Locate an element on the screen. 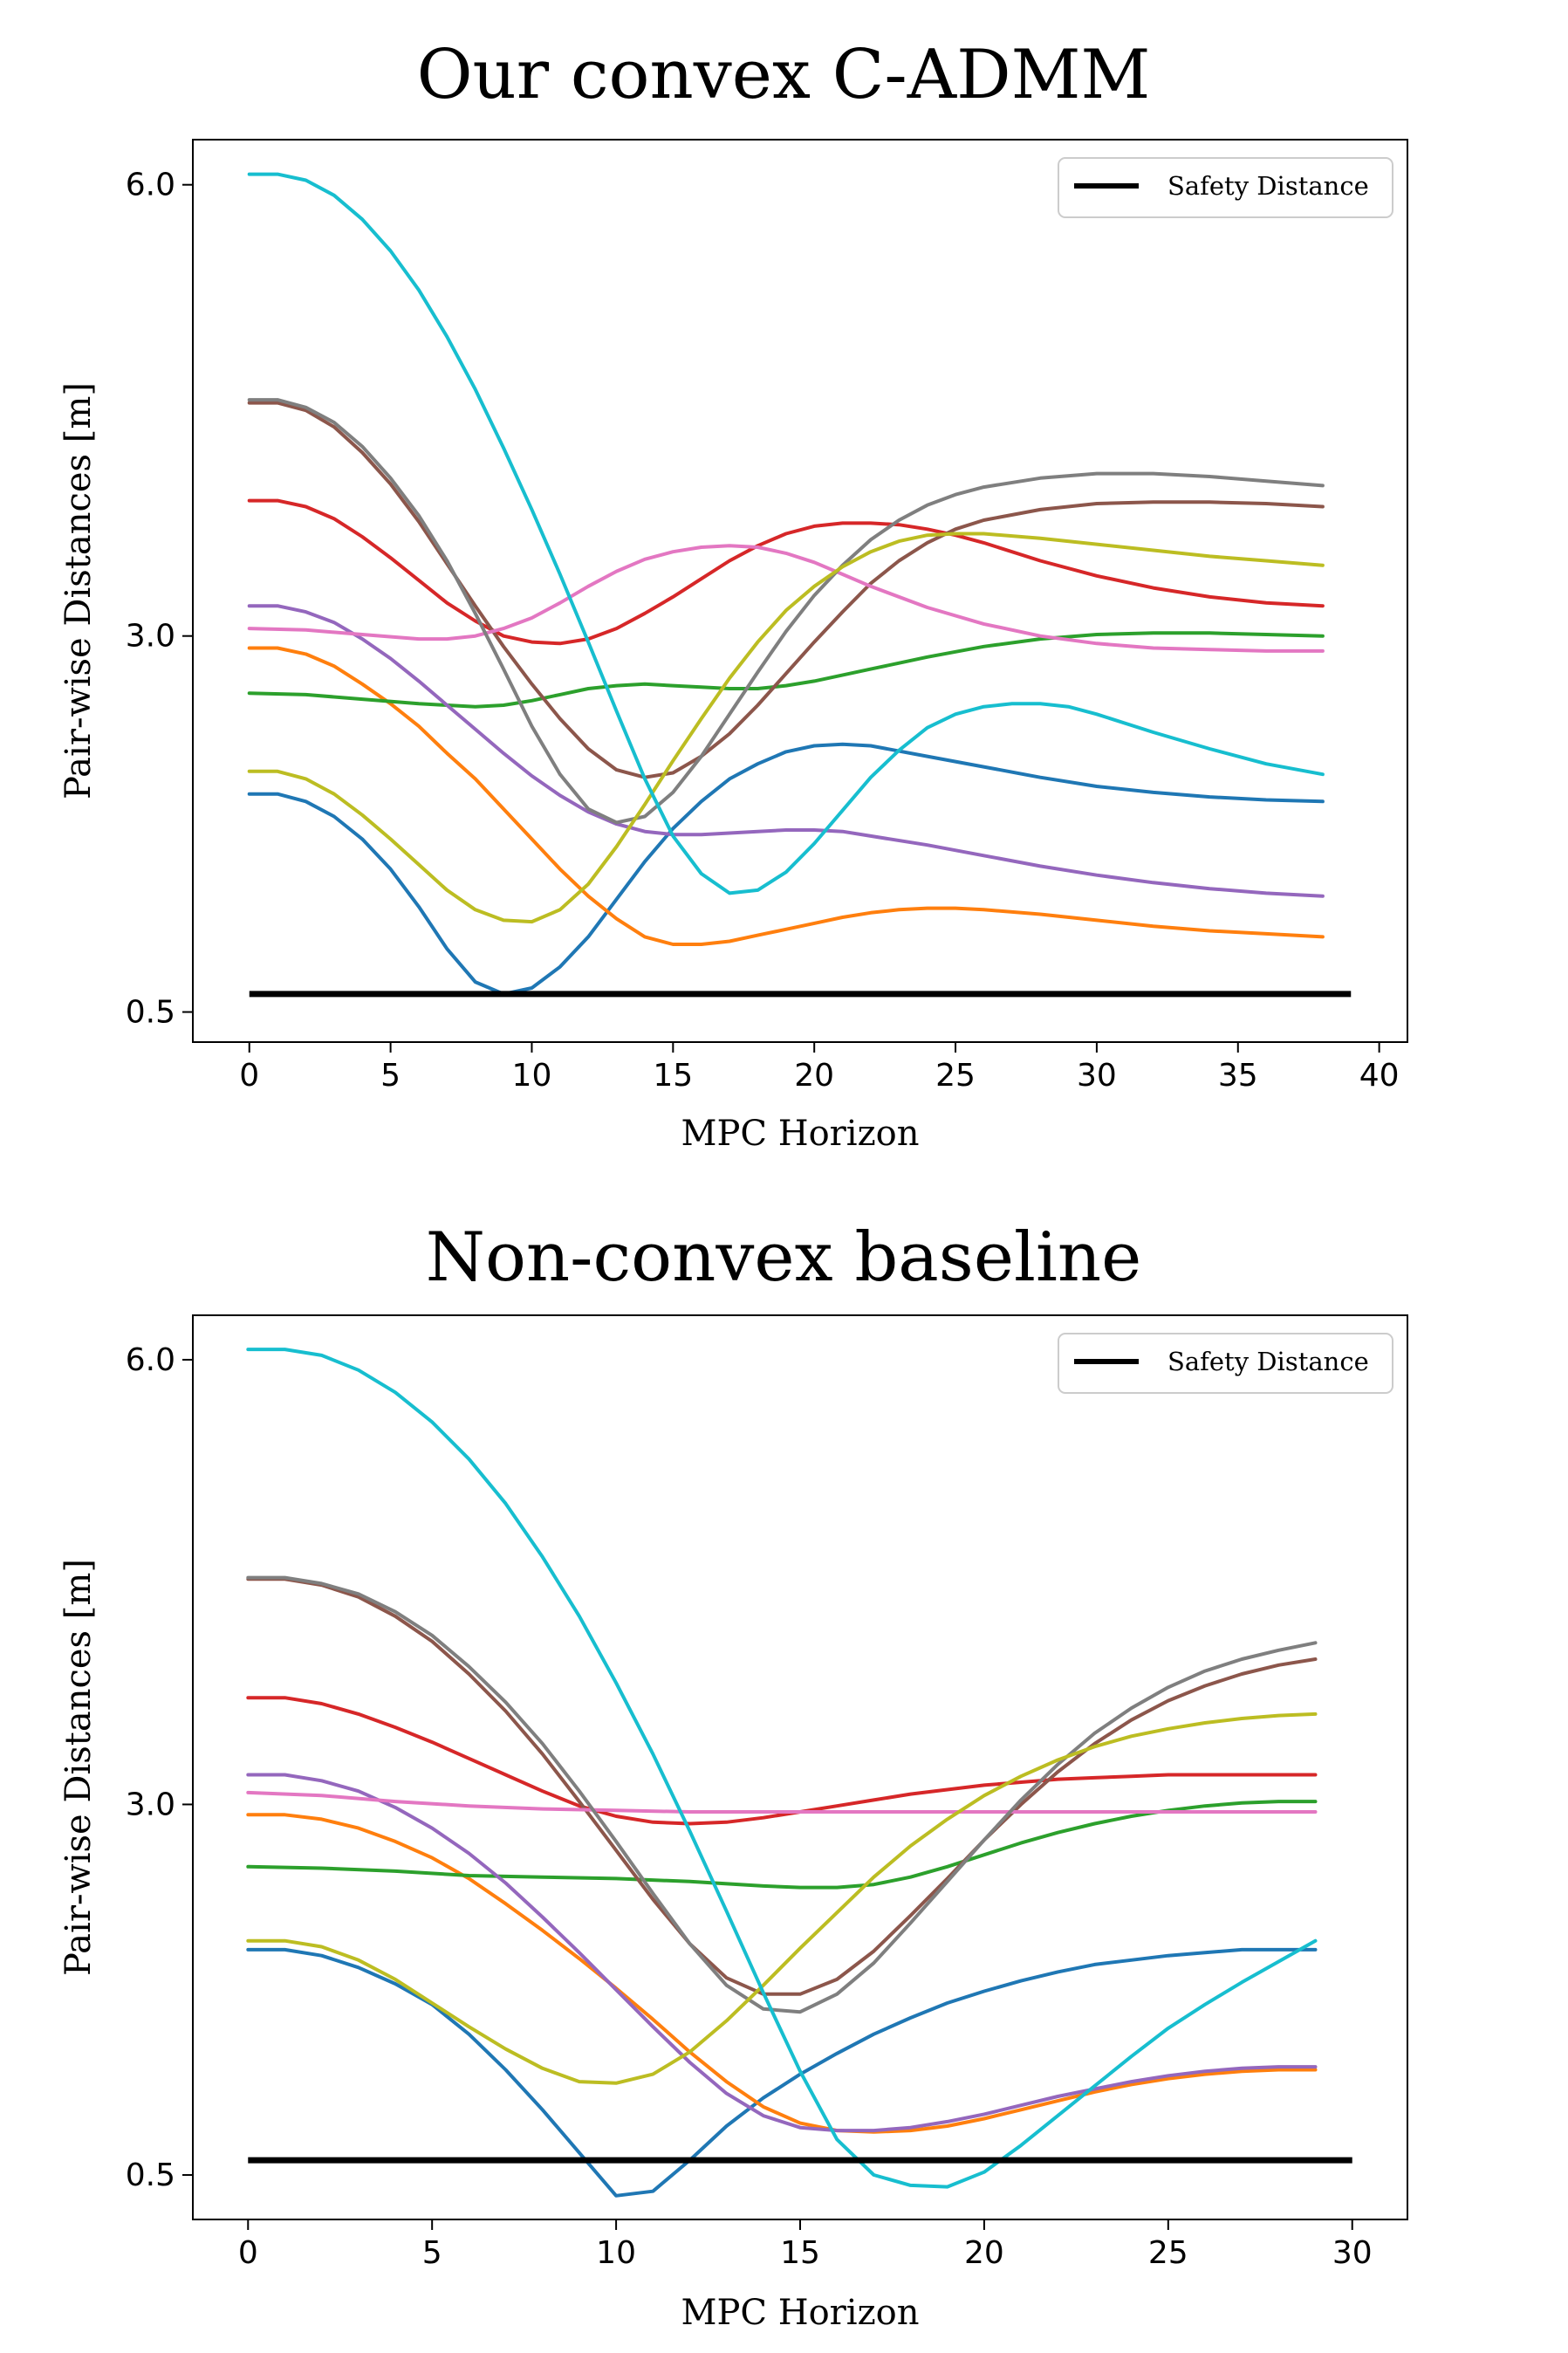 This screenshot has width=1568, height=2353. chart-title: Our convex C-ADMM is located at coordinates (784, 75).